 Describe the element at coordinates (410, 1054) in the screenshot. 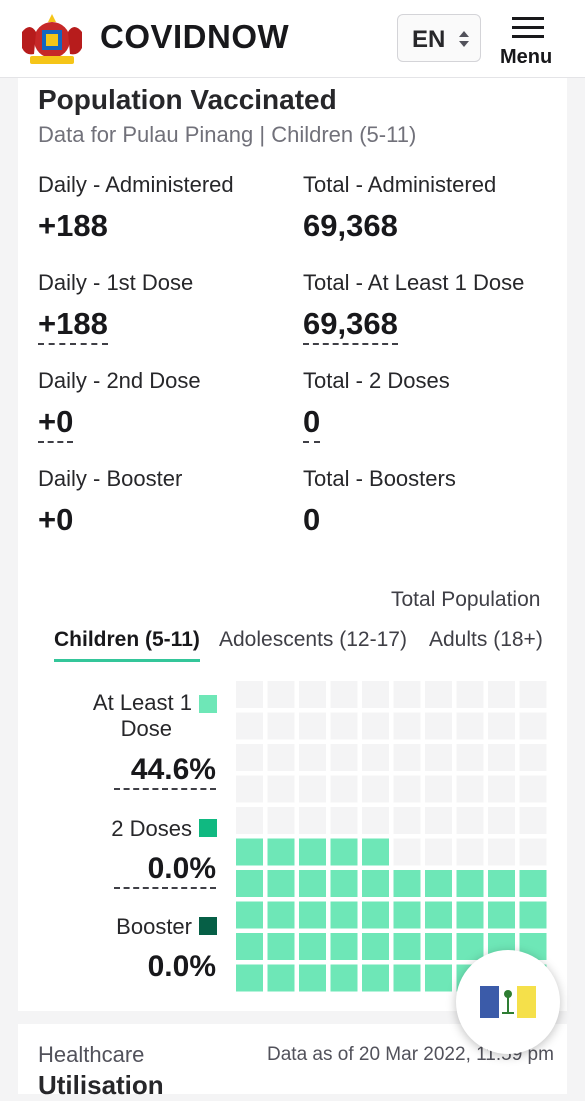

I see `data-date: Data as of 20 Mar 2022, 11:59 pm` at that location.